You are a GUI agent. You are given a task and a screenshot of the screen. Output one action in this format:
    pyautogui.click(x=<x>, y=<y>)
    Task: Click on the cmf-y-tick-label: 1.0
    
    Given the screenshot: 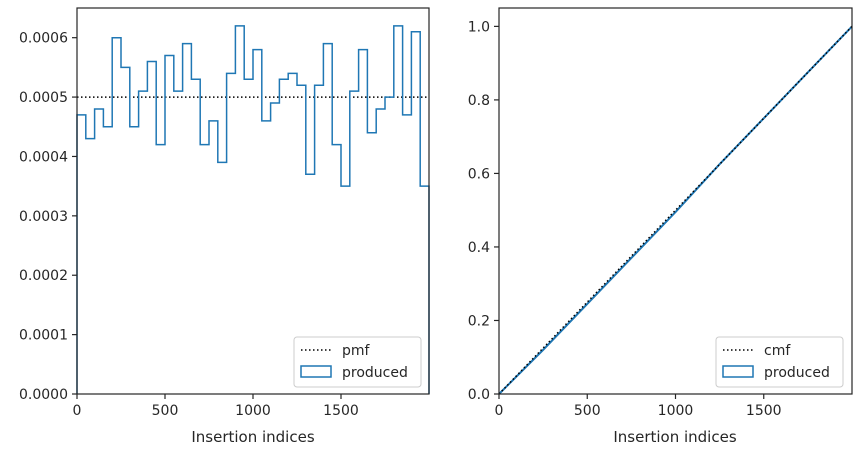 What is the action you would take?
    pyautogui.click(x=479, y=27)
    